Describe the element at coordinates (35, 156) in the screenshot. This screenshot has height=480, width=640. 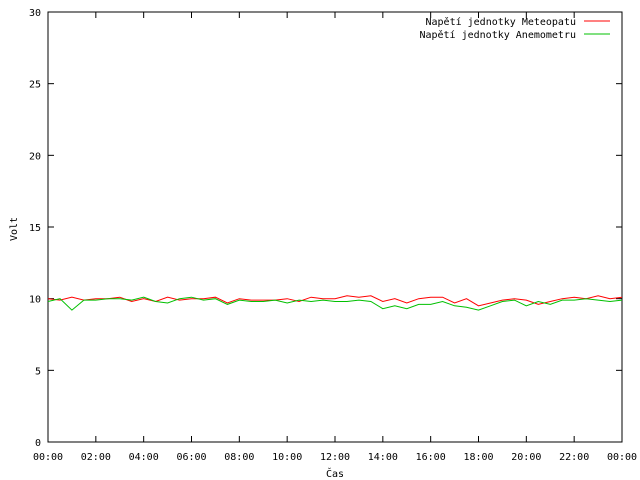
I see `y-tick-label: 20` at that location.